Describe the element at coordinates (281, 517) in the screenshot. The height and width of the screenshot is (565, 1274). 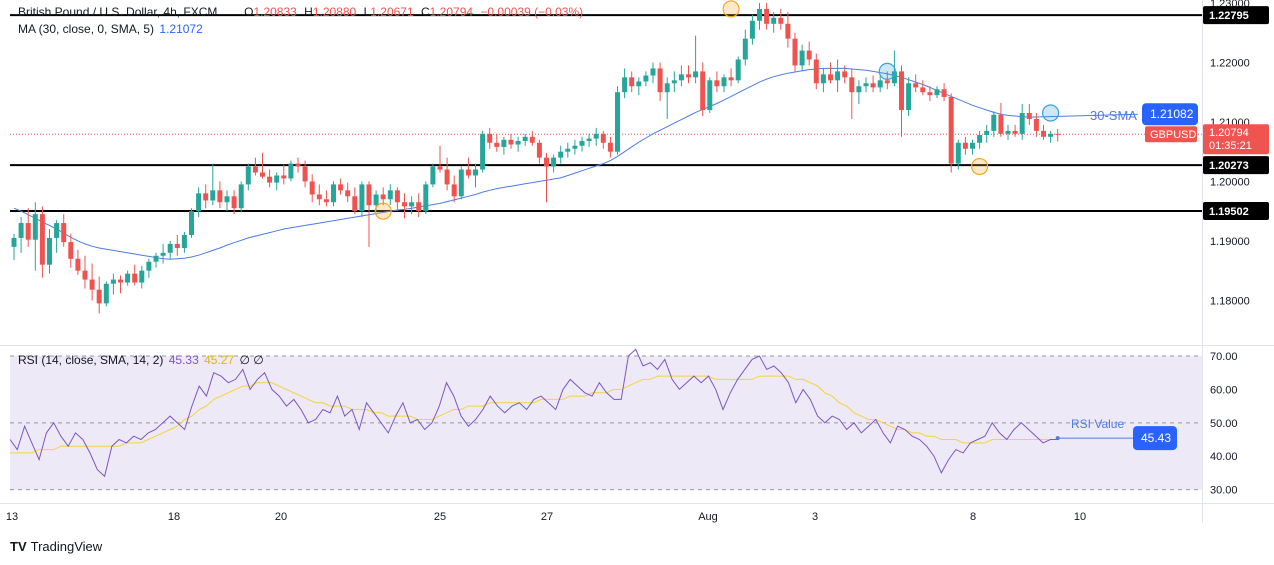
I see `time-tick-label: 20` at that location.